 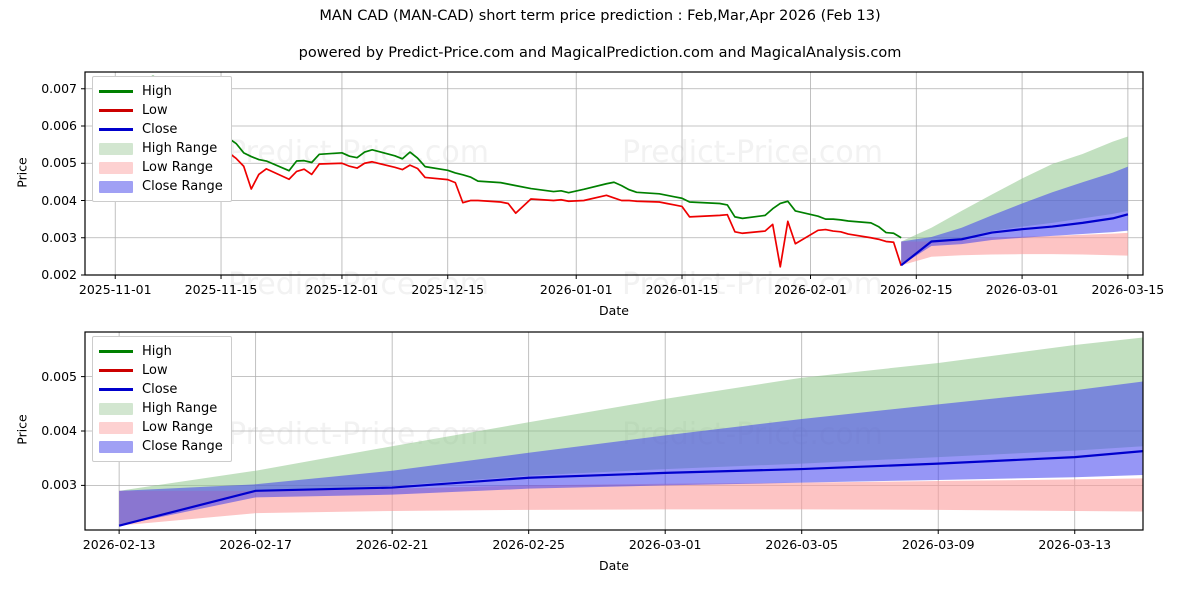 I want to click on y-tick-label: 0.006, so click(x=59, y=125).